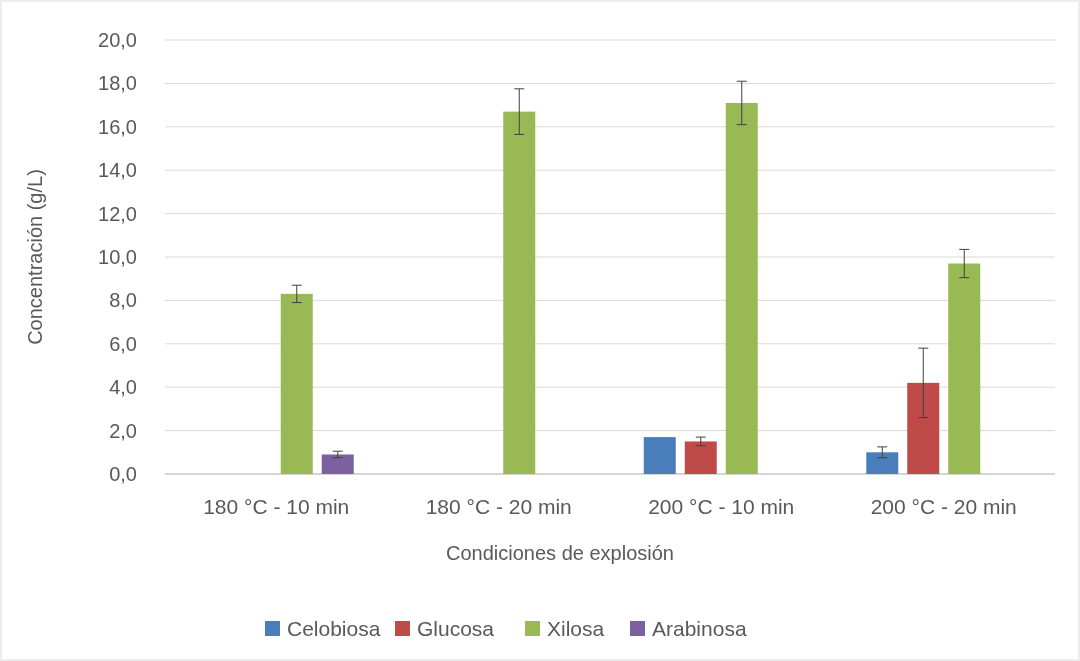 This screenshot has height=661, width=1080. What do you see at coordinates (276, 506) in the screenshot?
I see `x-tick-label: 180 °C - 10 min` at bounding box center [276, 506].